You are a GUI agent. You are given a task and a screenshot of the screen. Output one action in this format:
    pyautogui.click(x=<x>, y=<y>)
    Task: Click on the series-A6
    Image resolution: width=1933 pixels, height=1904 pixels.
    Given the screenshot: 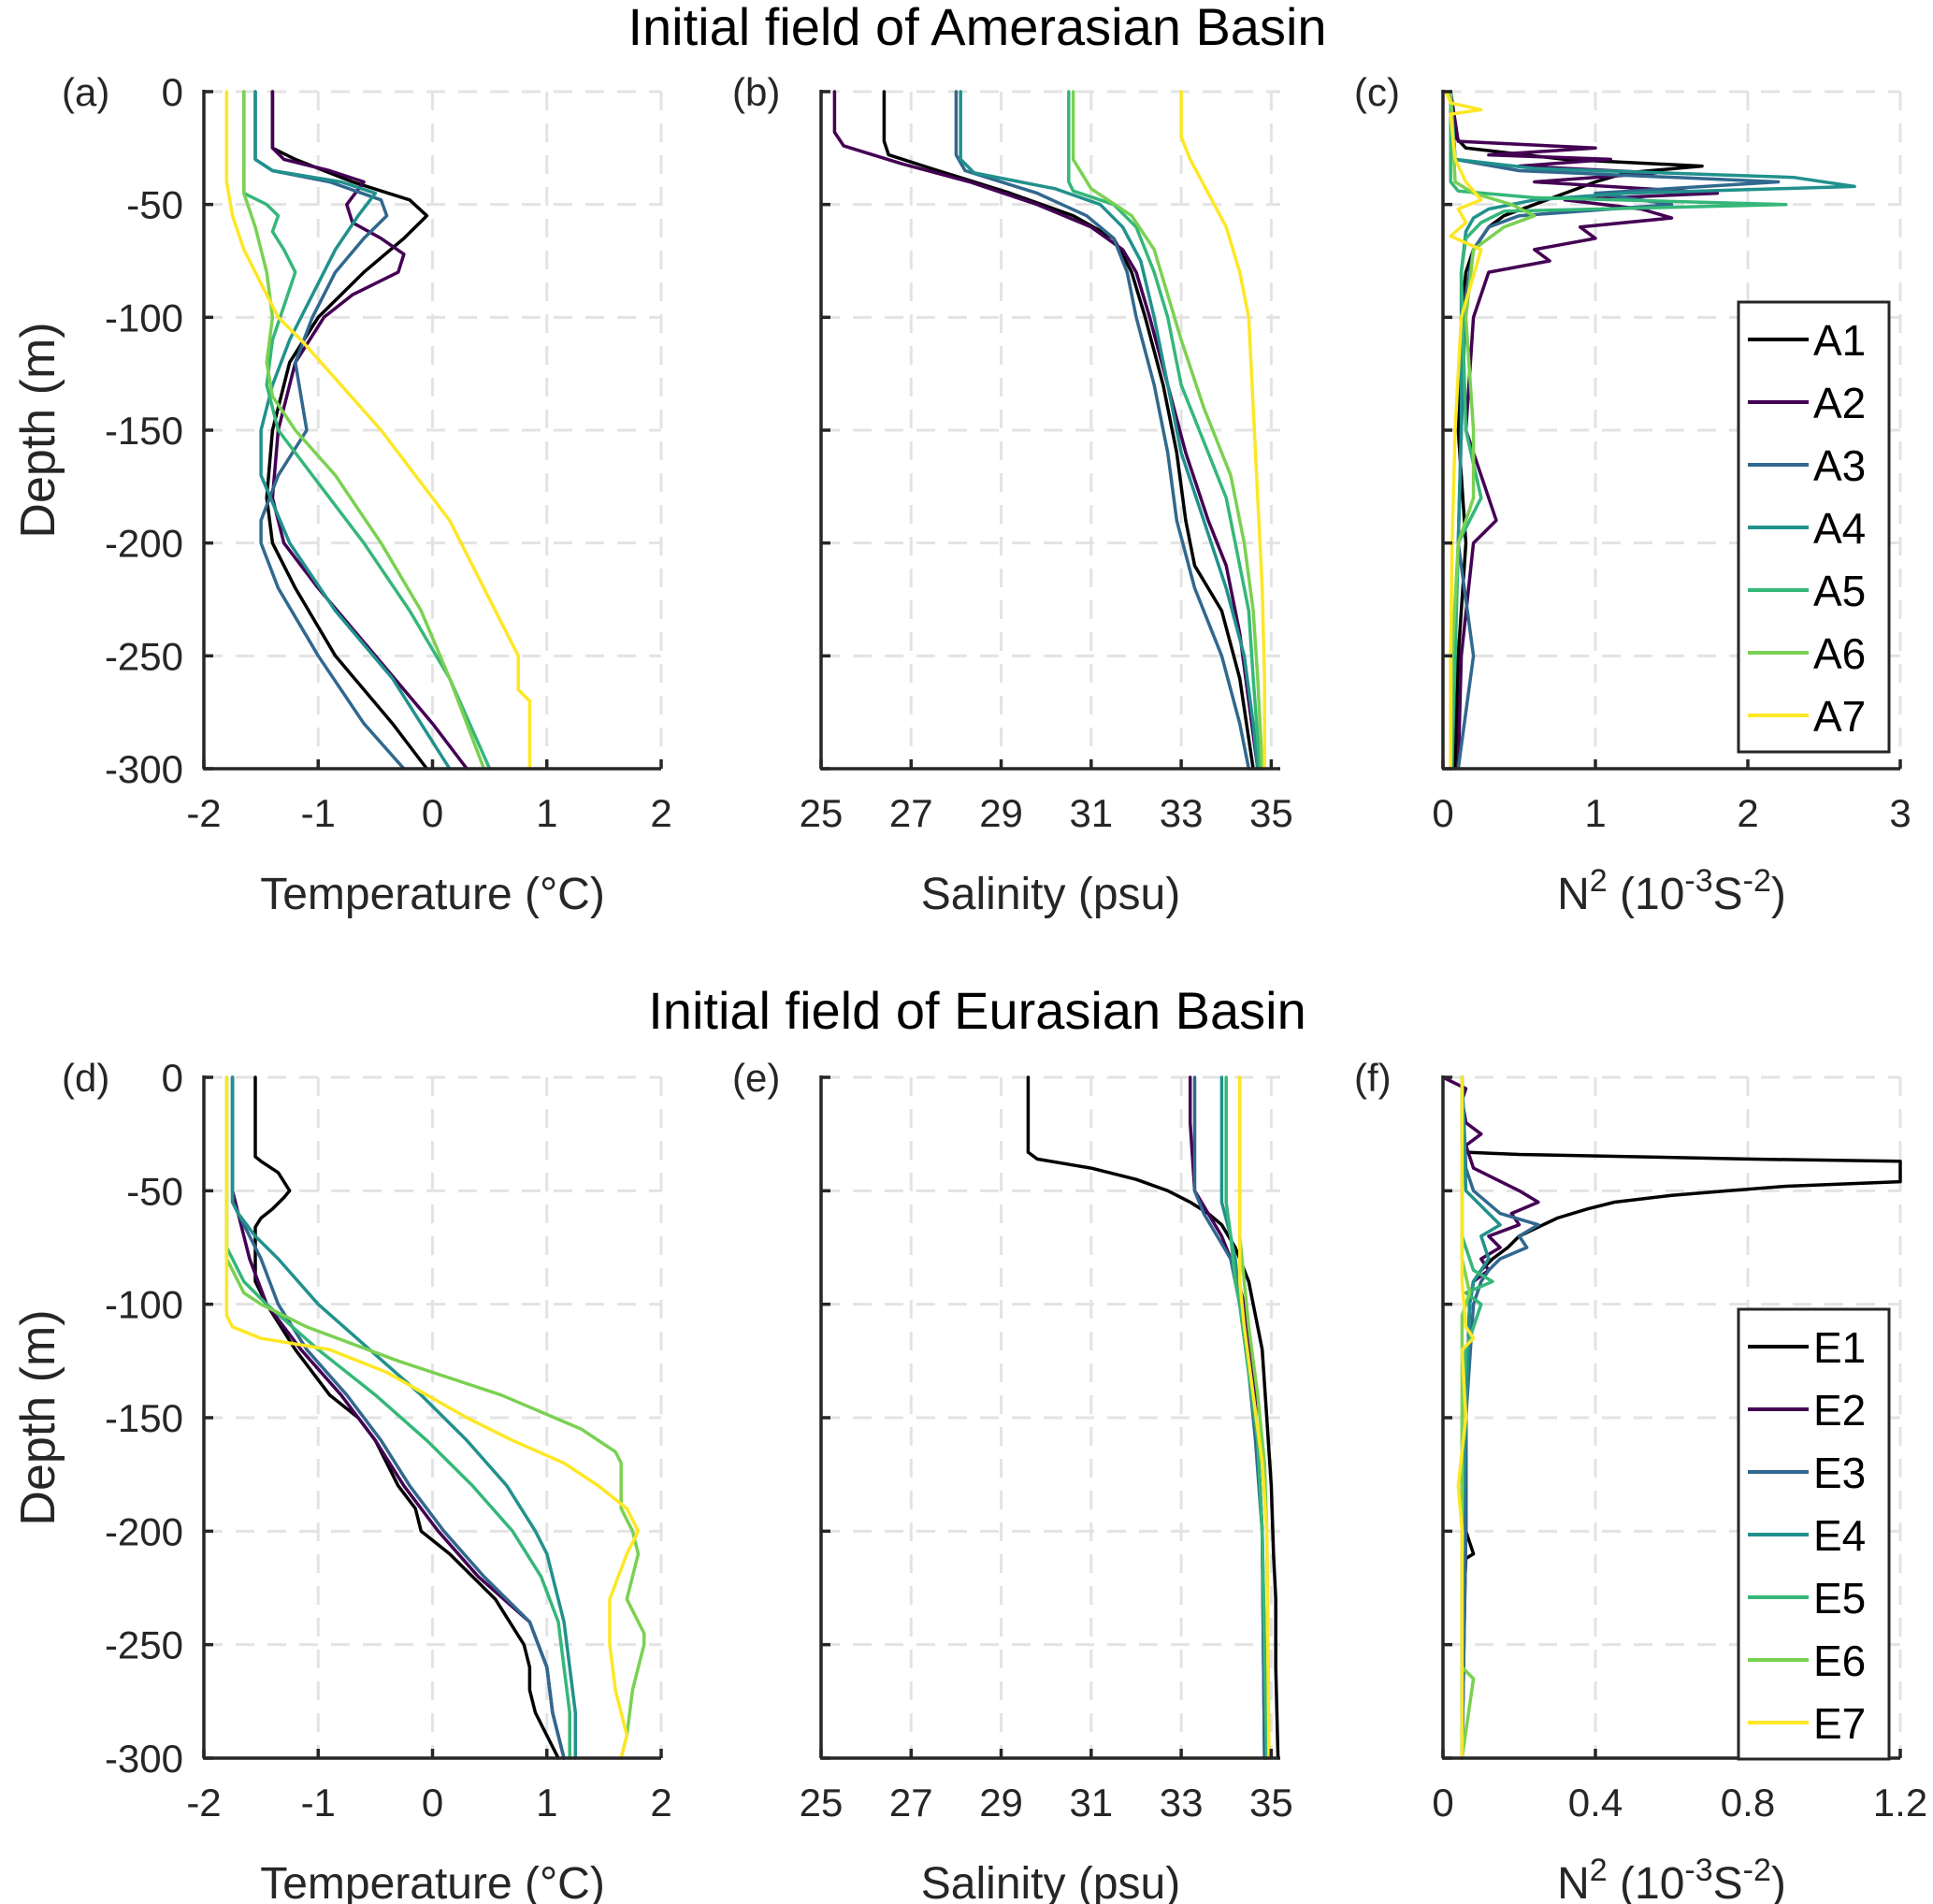 What is the action you would take?
    pyautogui.click(x=364, y=430)
    